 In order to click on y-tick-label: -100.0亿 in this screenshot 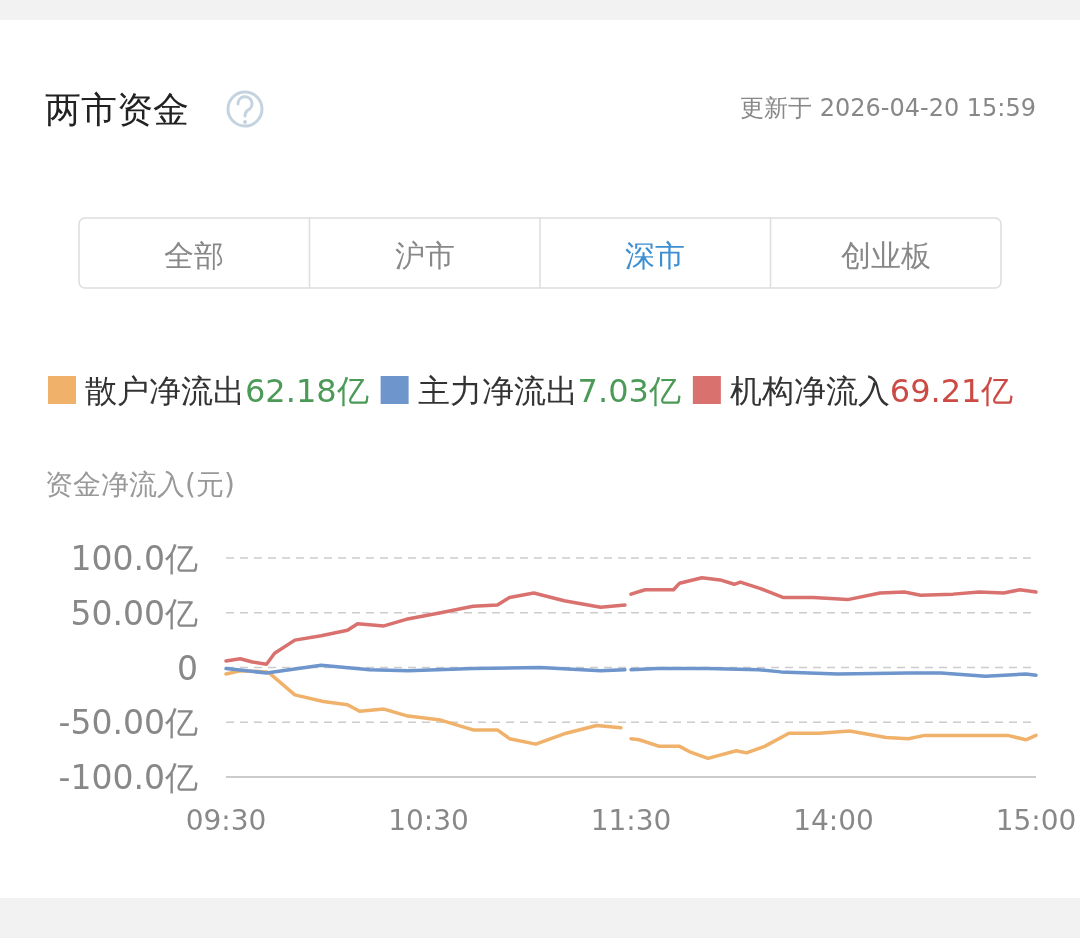, I will do `click(128, 777)`.